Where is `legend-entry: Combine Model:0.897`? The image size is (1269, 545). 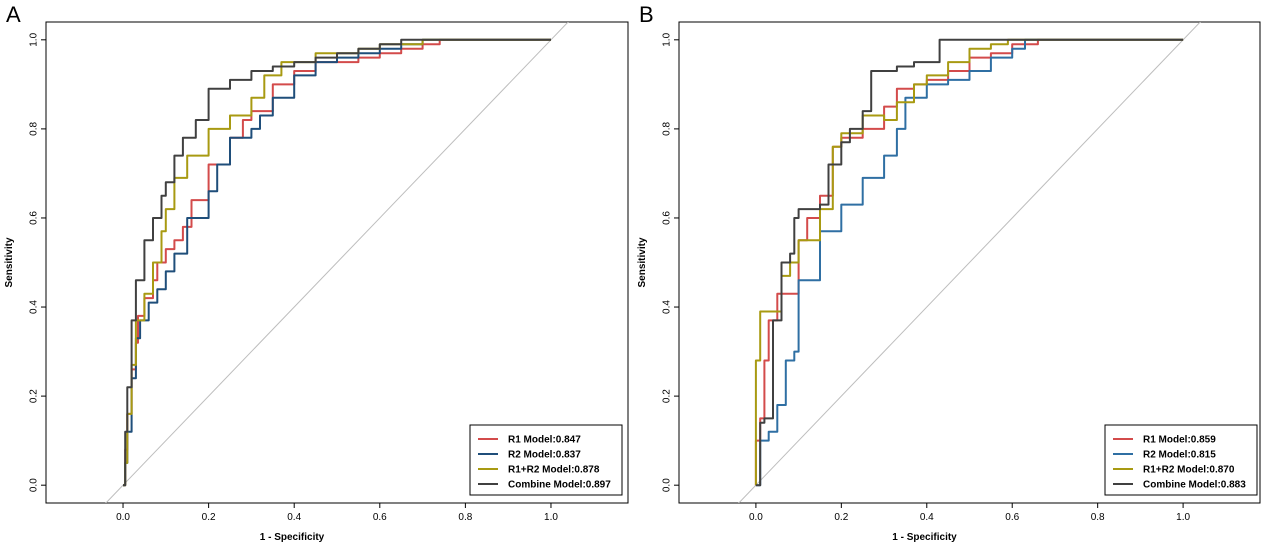
legend-entry: Combine Model:0.897 is located at coordinates (559, 485).